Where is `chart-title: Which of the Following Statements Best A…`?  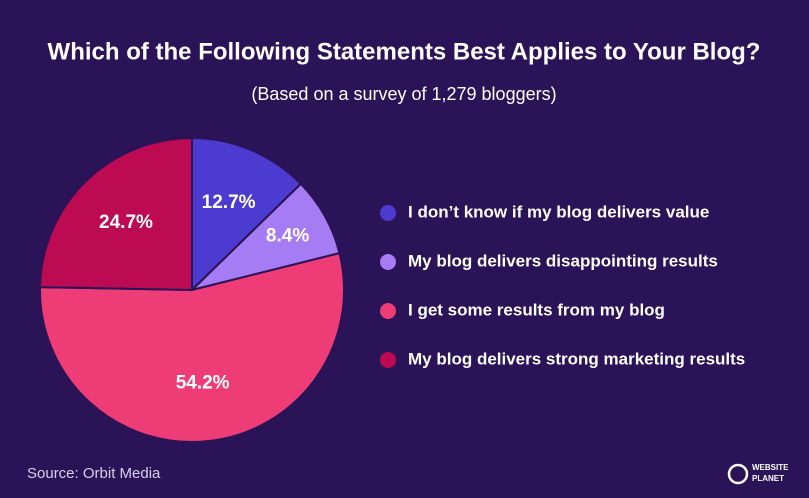 chart-title: Which of the Following Statements Best A… is located at coordinates (404, 51).